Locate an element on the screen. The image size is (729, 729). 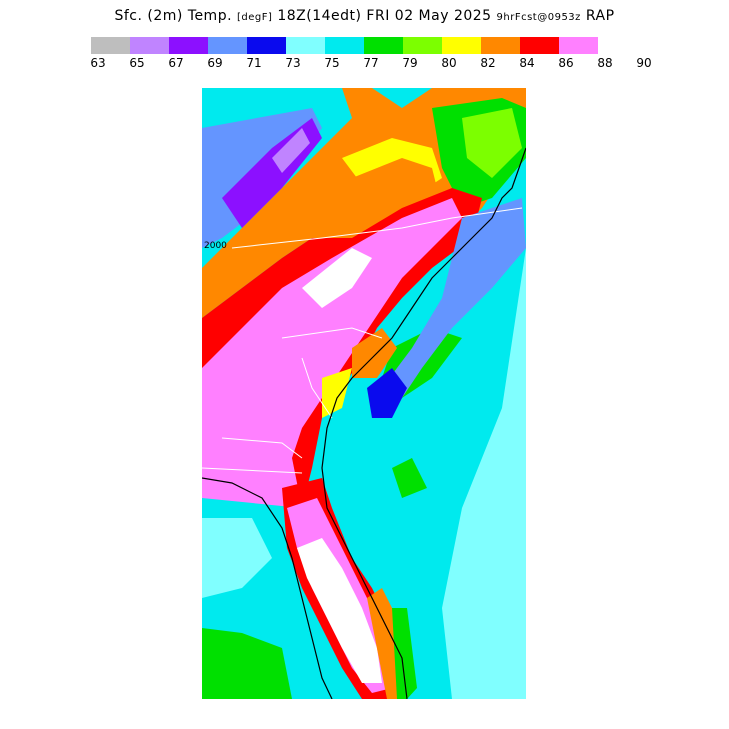
legend-label-90: 90 is located at coordinates (644, 63).